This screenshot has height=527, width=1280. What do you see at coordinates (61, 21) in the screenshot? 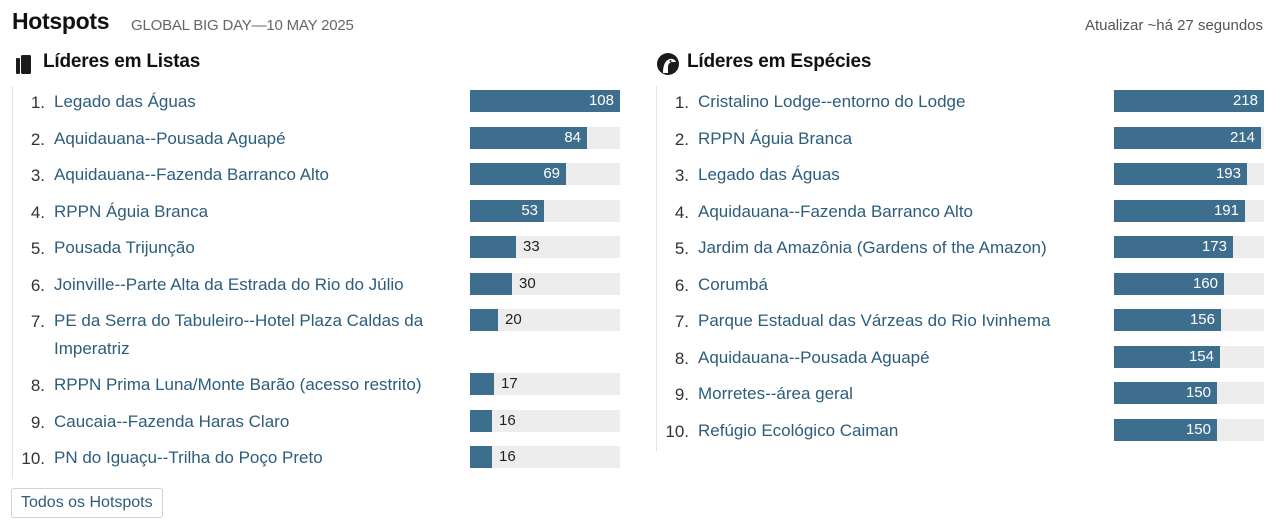
I see `page-title: Hotspots` at bounding box center [61, 21].